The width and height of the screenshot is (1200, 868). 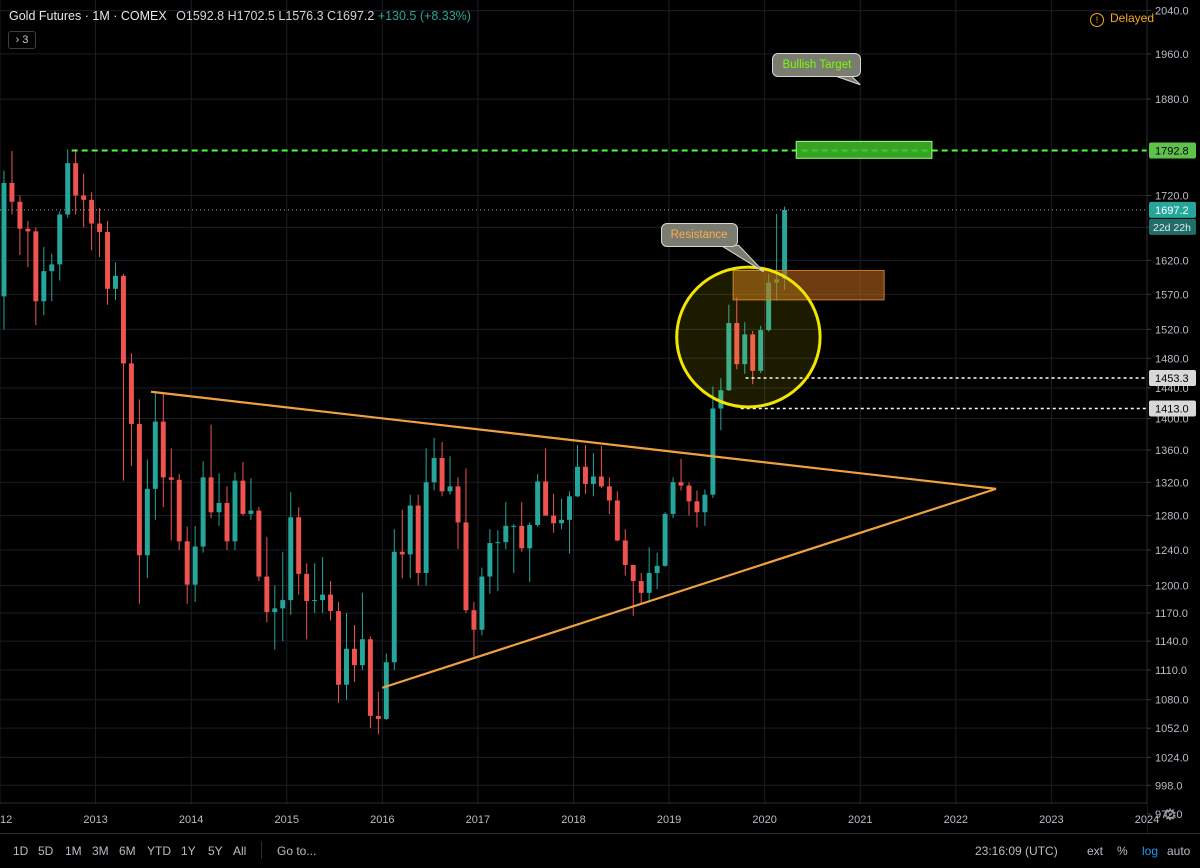 I want to click on timeframe-1y: 1Y, so click(x=188, y=851).